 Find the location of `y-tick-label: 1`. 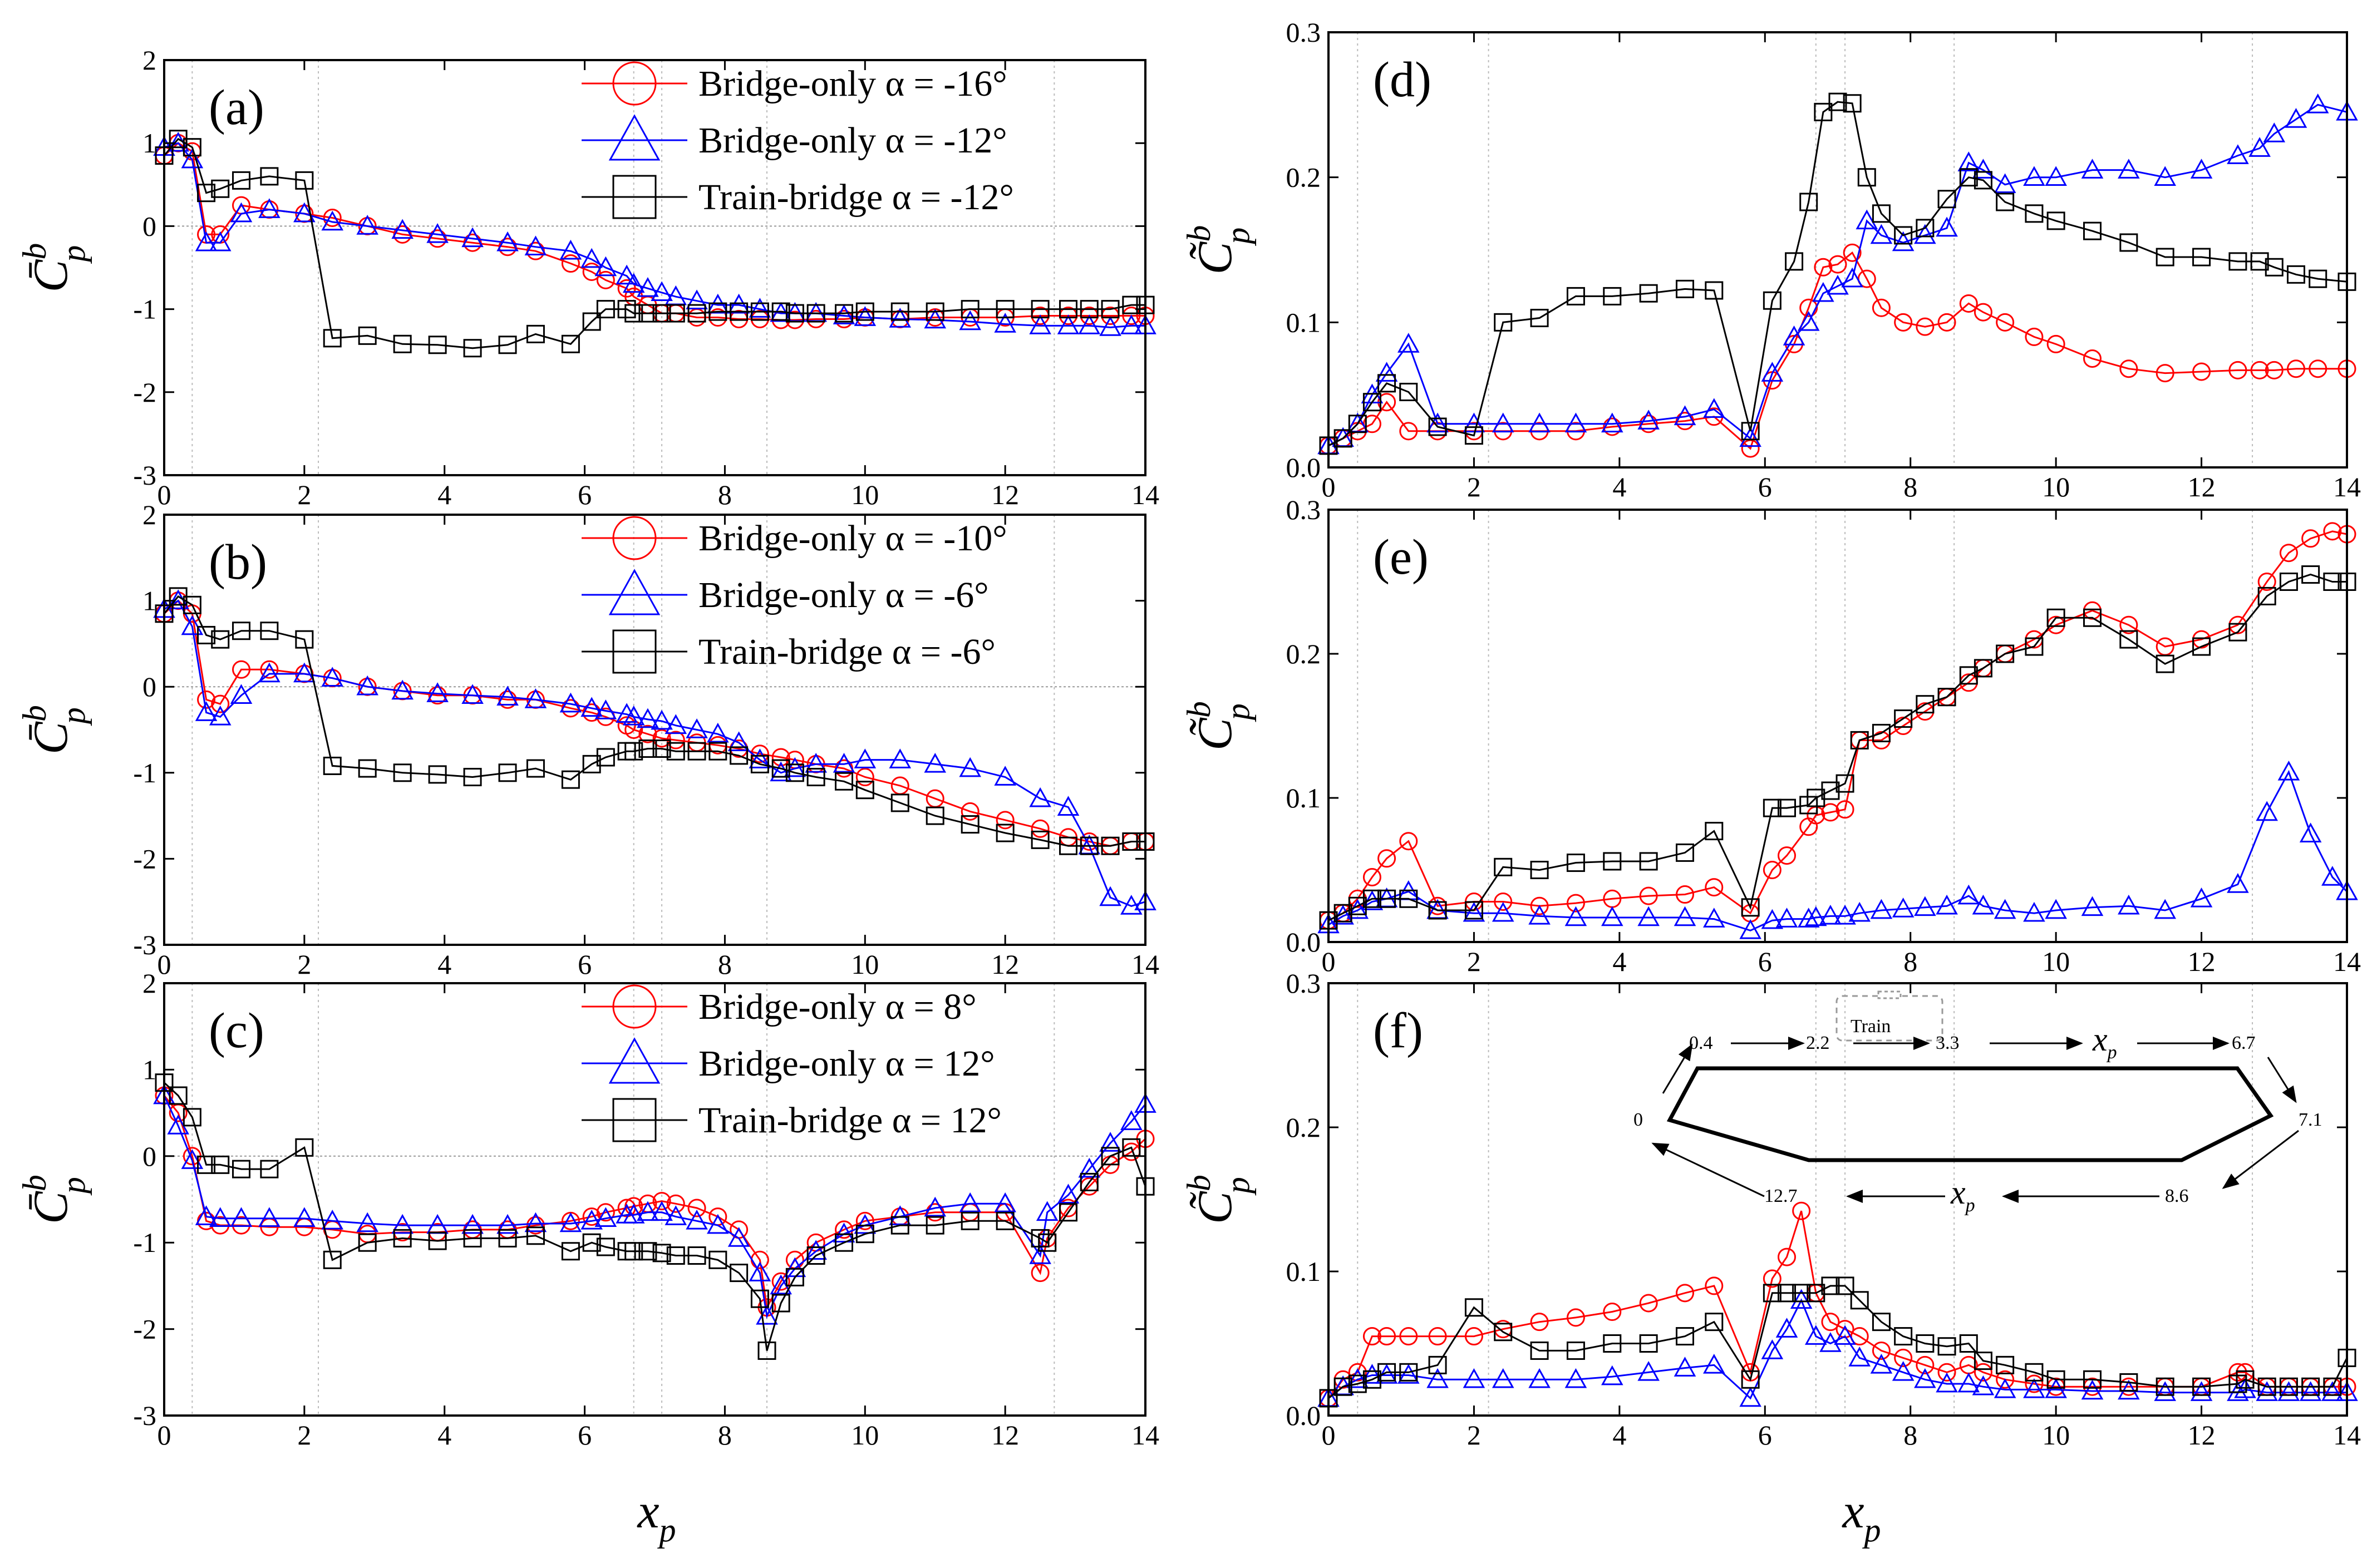

y-tick-label: 1 is located at coordinates (149, 601).